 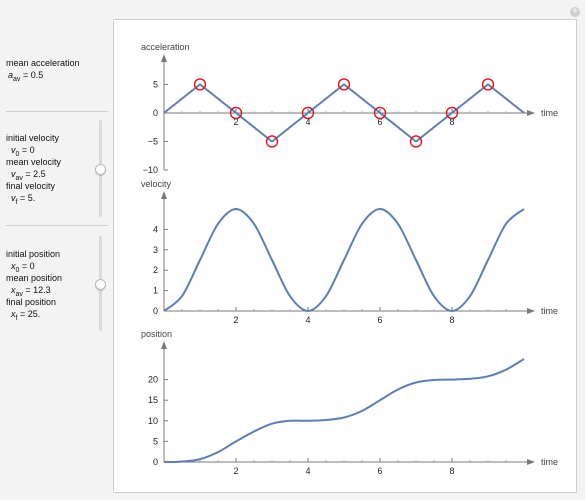 What do you see at coordinates (156, 334) in the screenshot?
I see `position-y-label: position` at bounding box center [156, 334].